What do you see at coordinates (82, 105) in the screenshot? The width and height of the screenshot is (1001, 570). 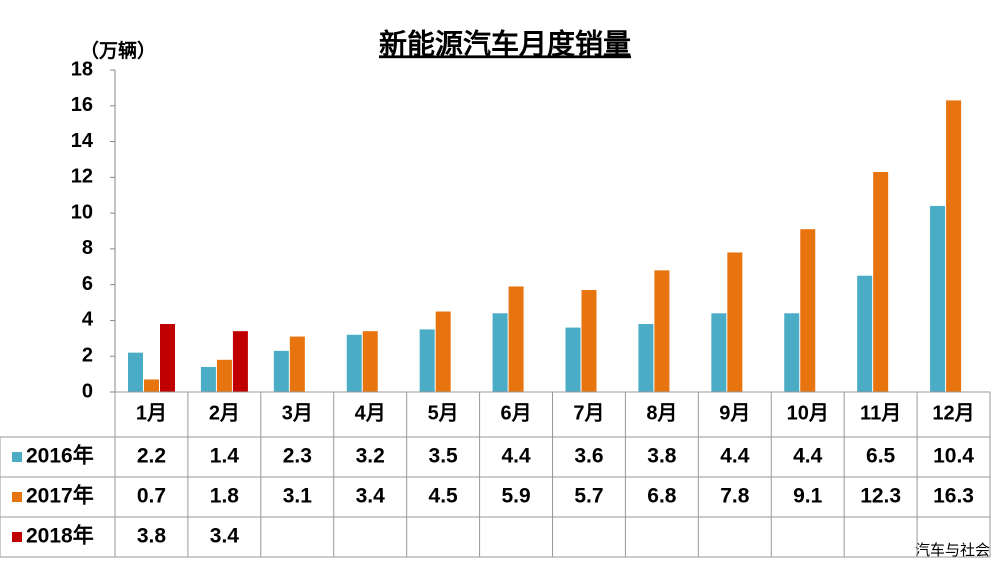 I see `y-tick-label: 16` at bounding box center [82, 105].